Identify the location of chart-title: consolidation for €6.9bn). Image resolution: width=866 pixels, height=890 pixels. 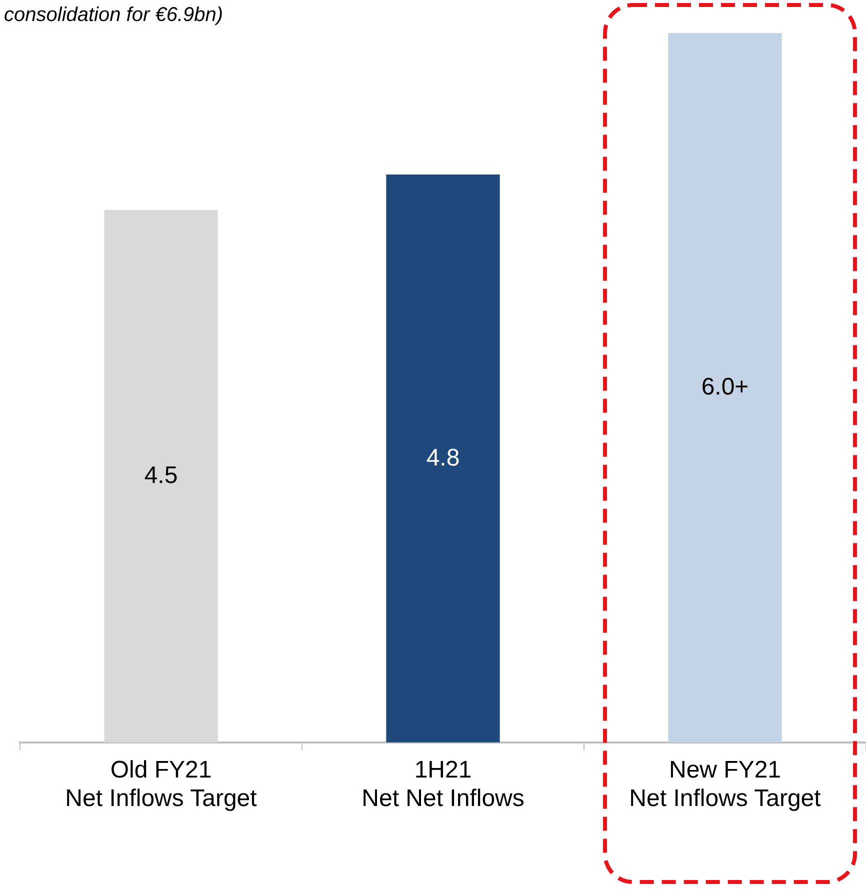
(114, 15).